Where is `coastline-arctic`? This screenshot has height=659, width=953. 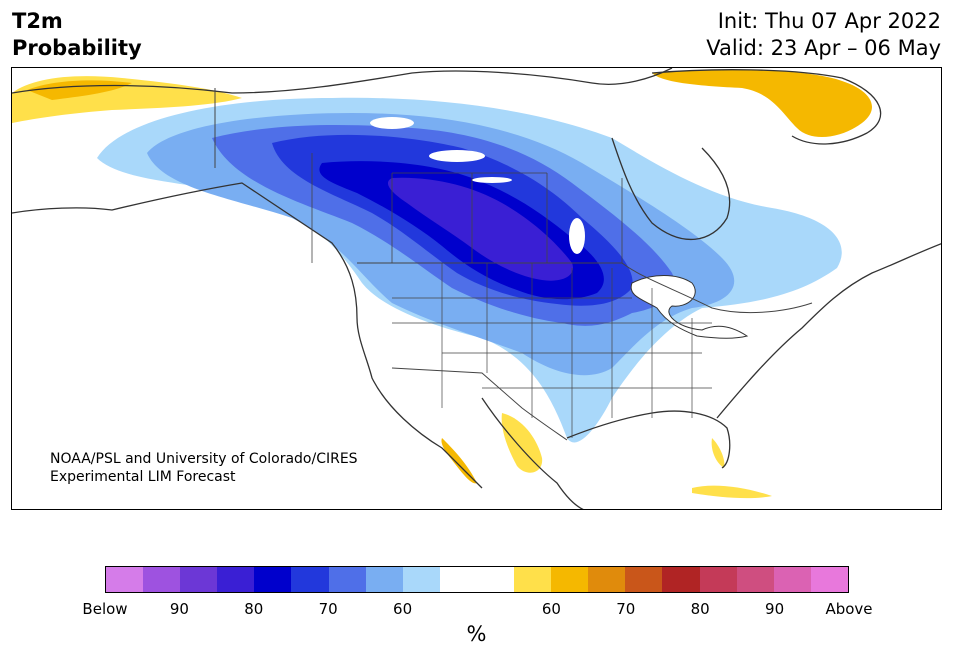
coastline-arctic is located at coordinates (342, 81).